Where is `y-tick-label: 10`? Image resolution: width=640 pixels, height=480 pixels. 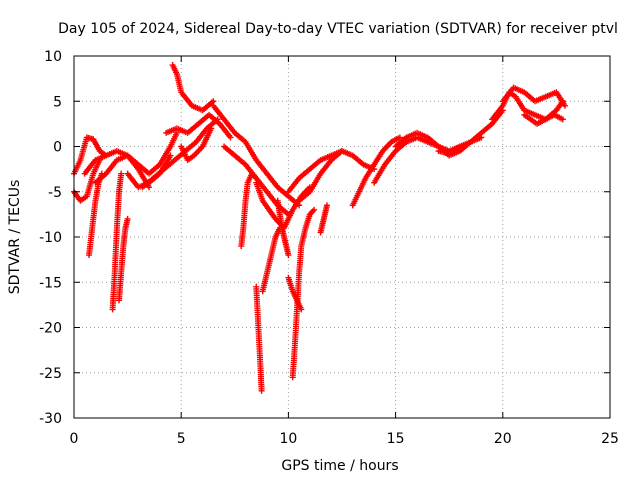 y-tick-label: 10 is located at coordinates (53, 57).